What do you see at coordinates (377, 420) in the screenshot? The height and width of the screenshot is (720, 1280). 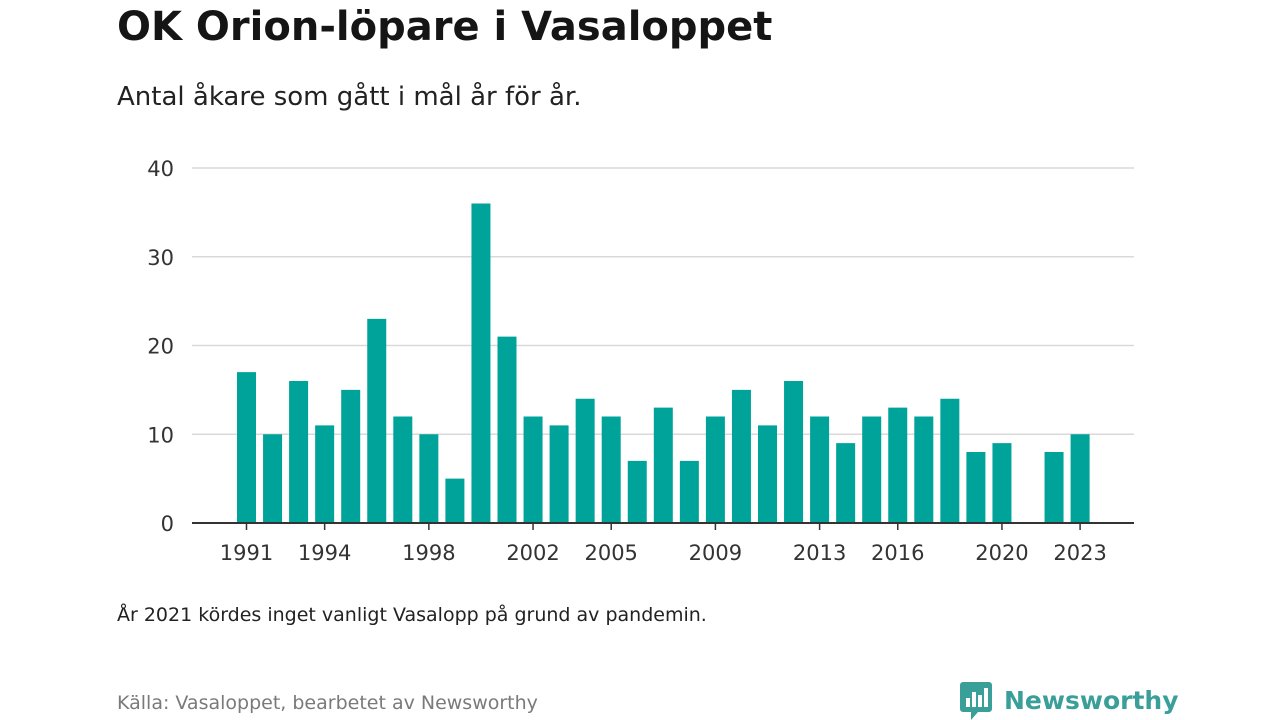 I see `bar-1996` at bounding box center [377, 420].